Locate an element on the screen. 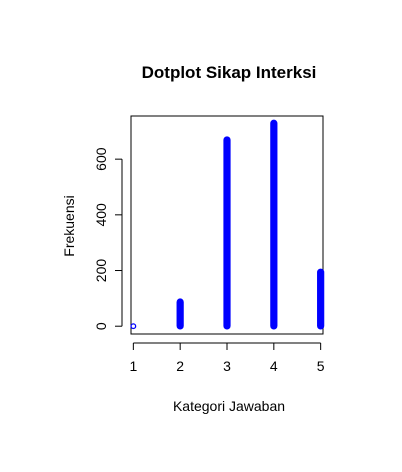 The height and width of the screenshot is (472, 402). y-axis: 0 200 400 600 is located at coordinates (108, 238).